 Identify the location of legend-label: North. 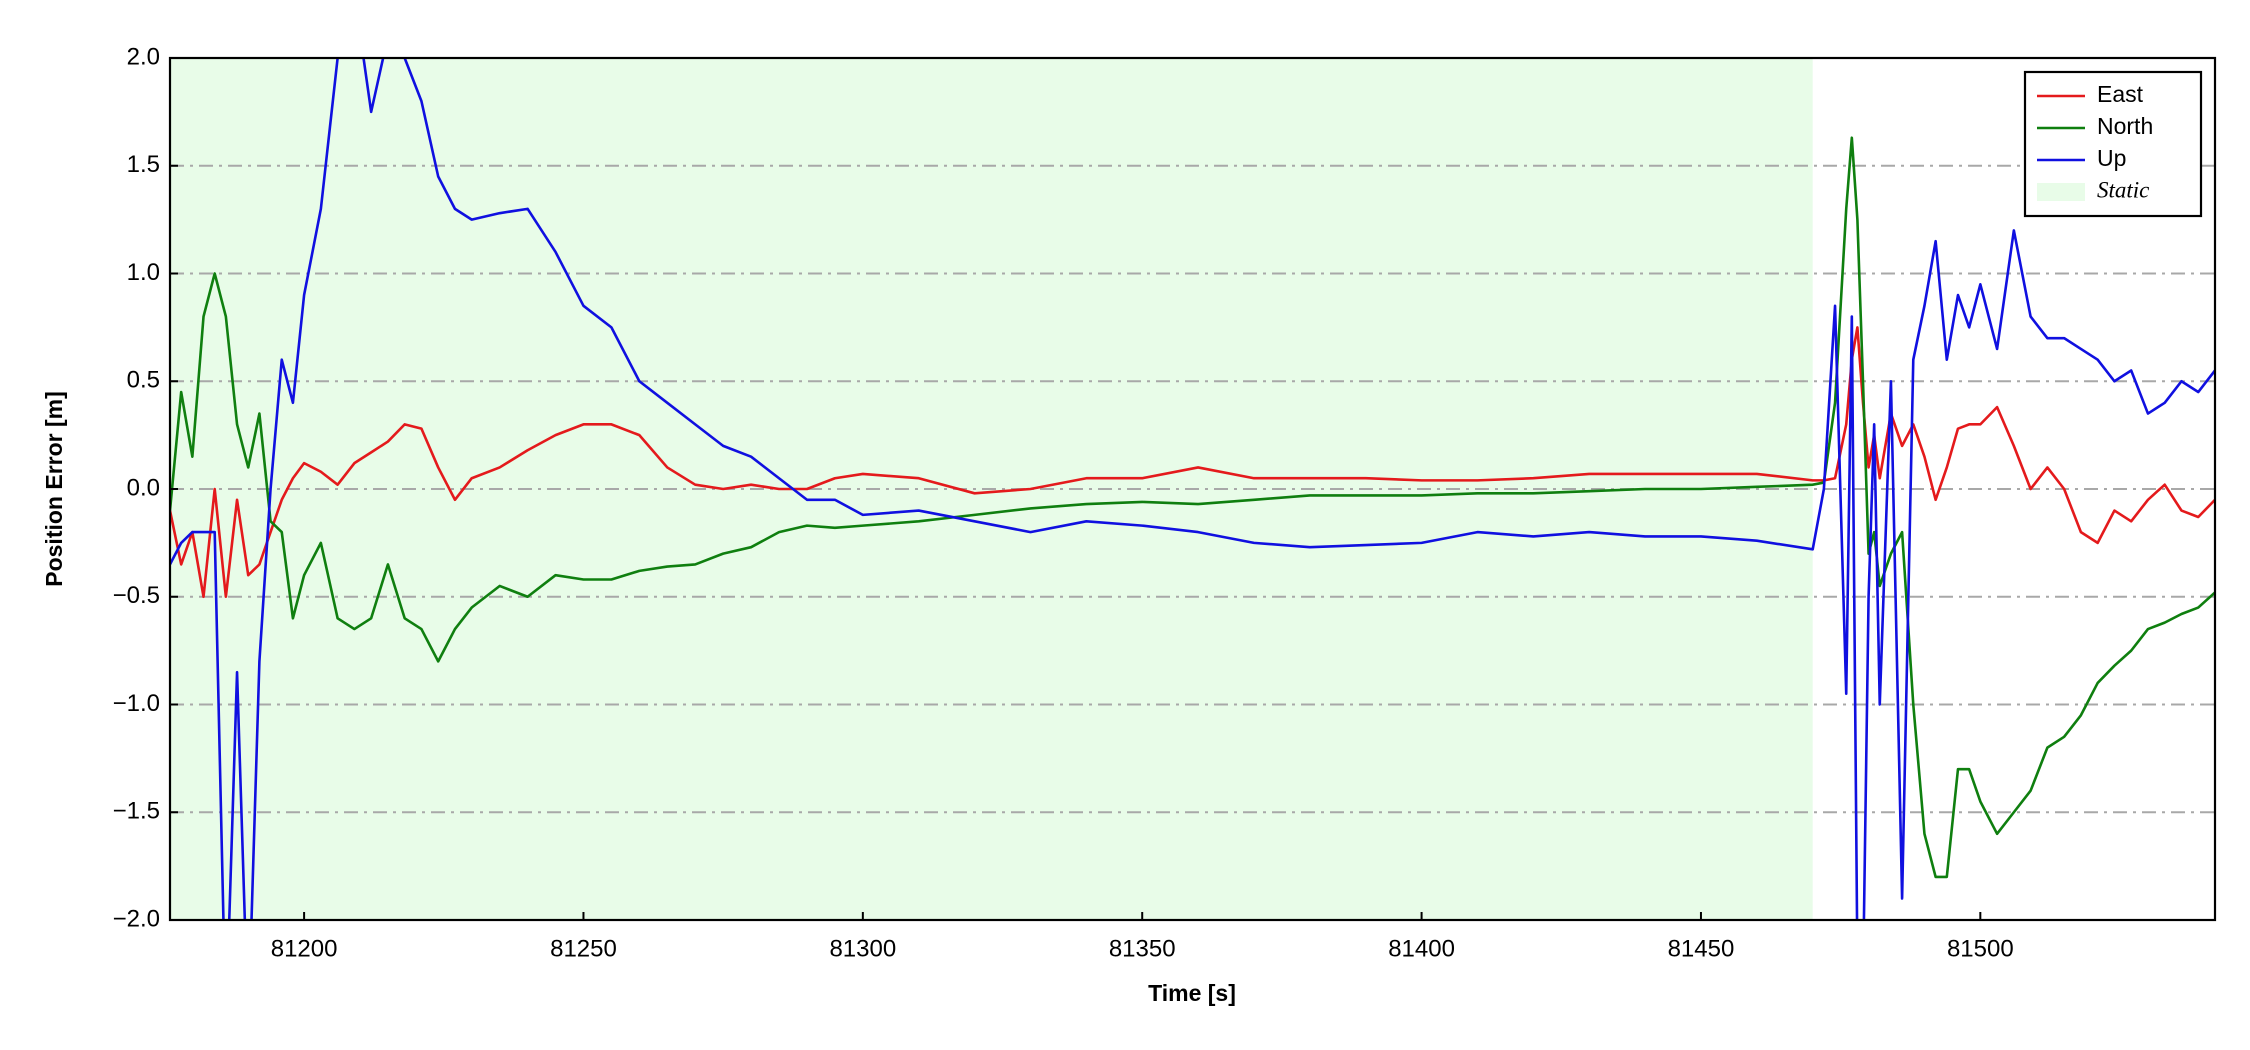
(2125, 126).